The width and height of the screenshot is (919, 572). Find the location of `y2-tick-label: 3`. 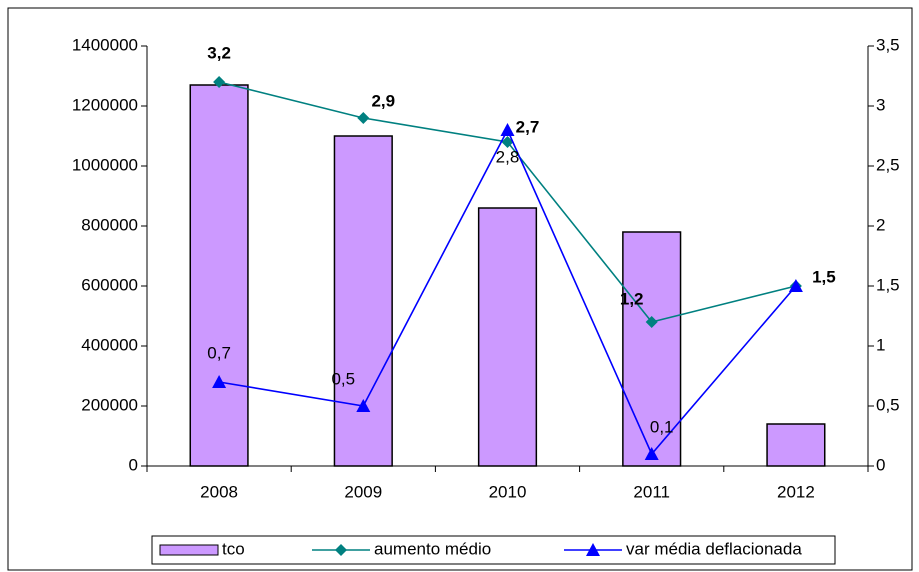

y2-tick-label: 3 is located at coordinates (880, 104).